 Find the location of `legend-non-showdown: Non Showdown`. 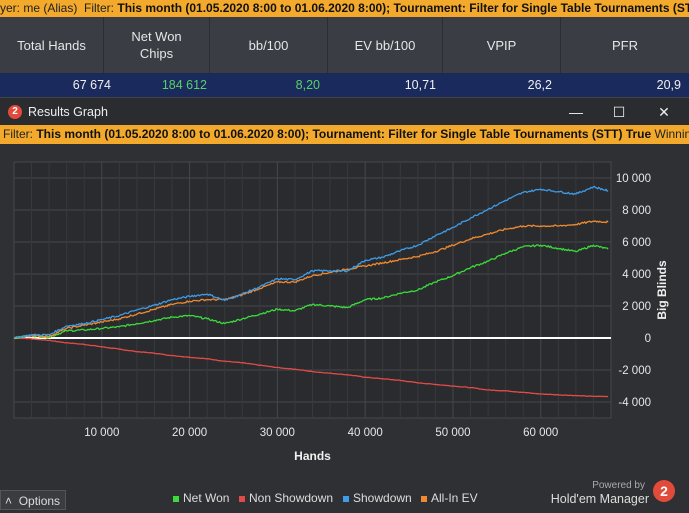

legend-non-showdown: Non Showdown is located at coordinates (286, 498).